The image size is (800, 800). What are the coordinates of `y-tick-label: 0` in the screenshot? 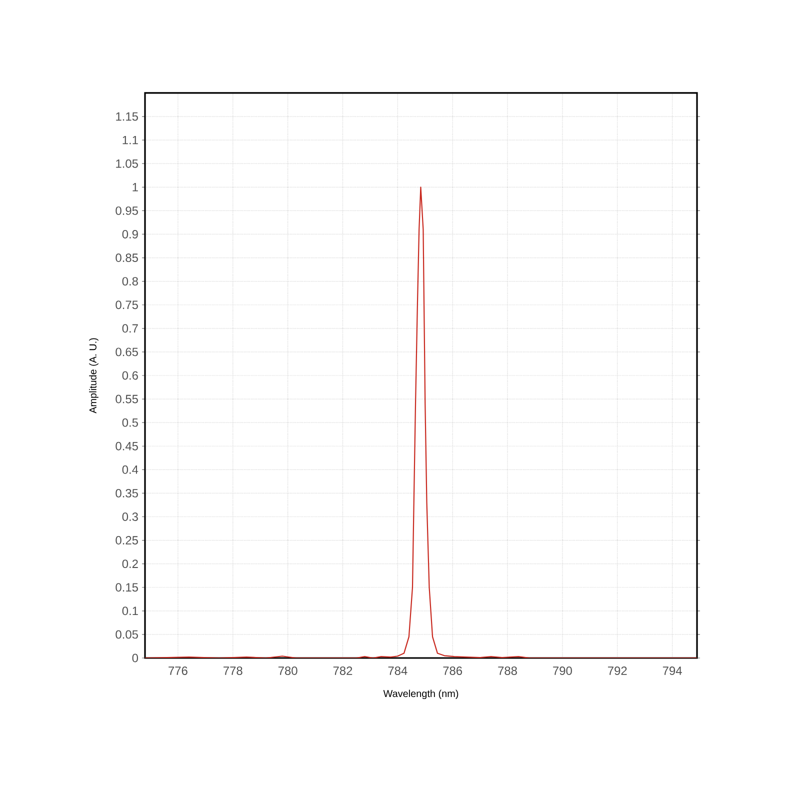 It's located at (135, 658).